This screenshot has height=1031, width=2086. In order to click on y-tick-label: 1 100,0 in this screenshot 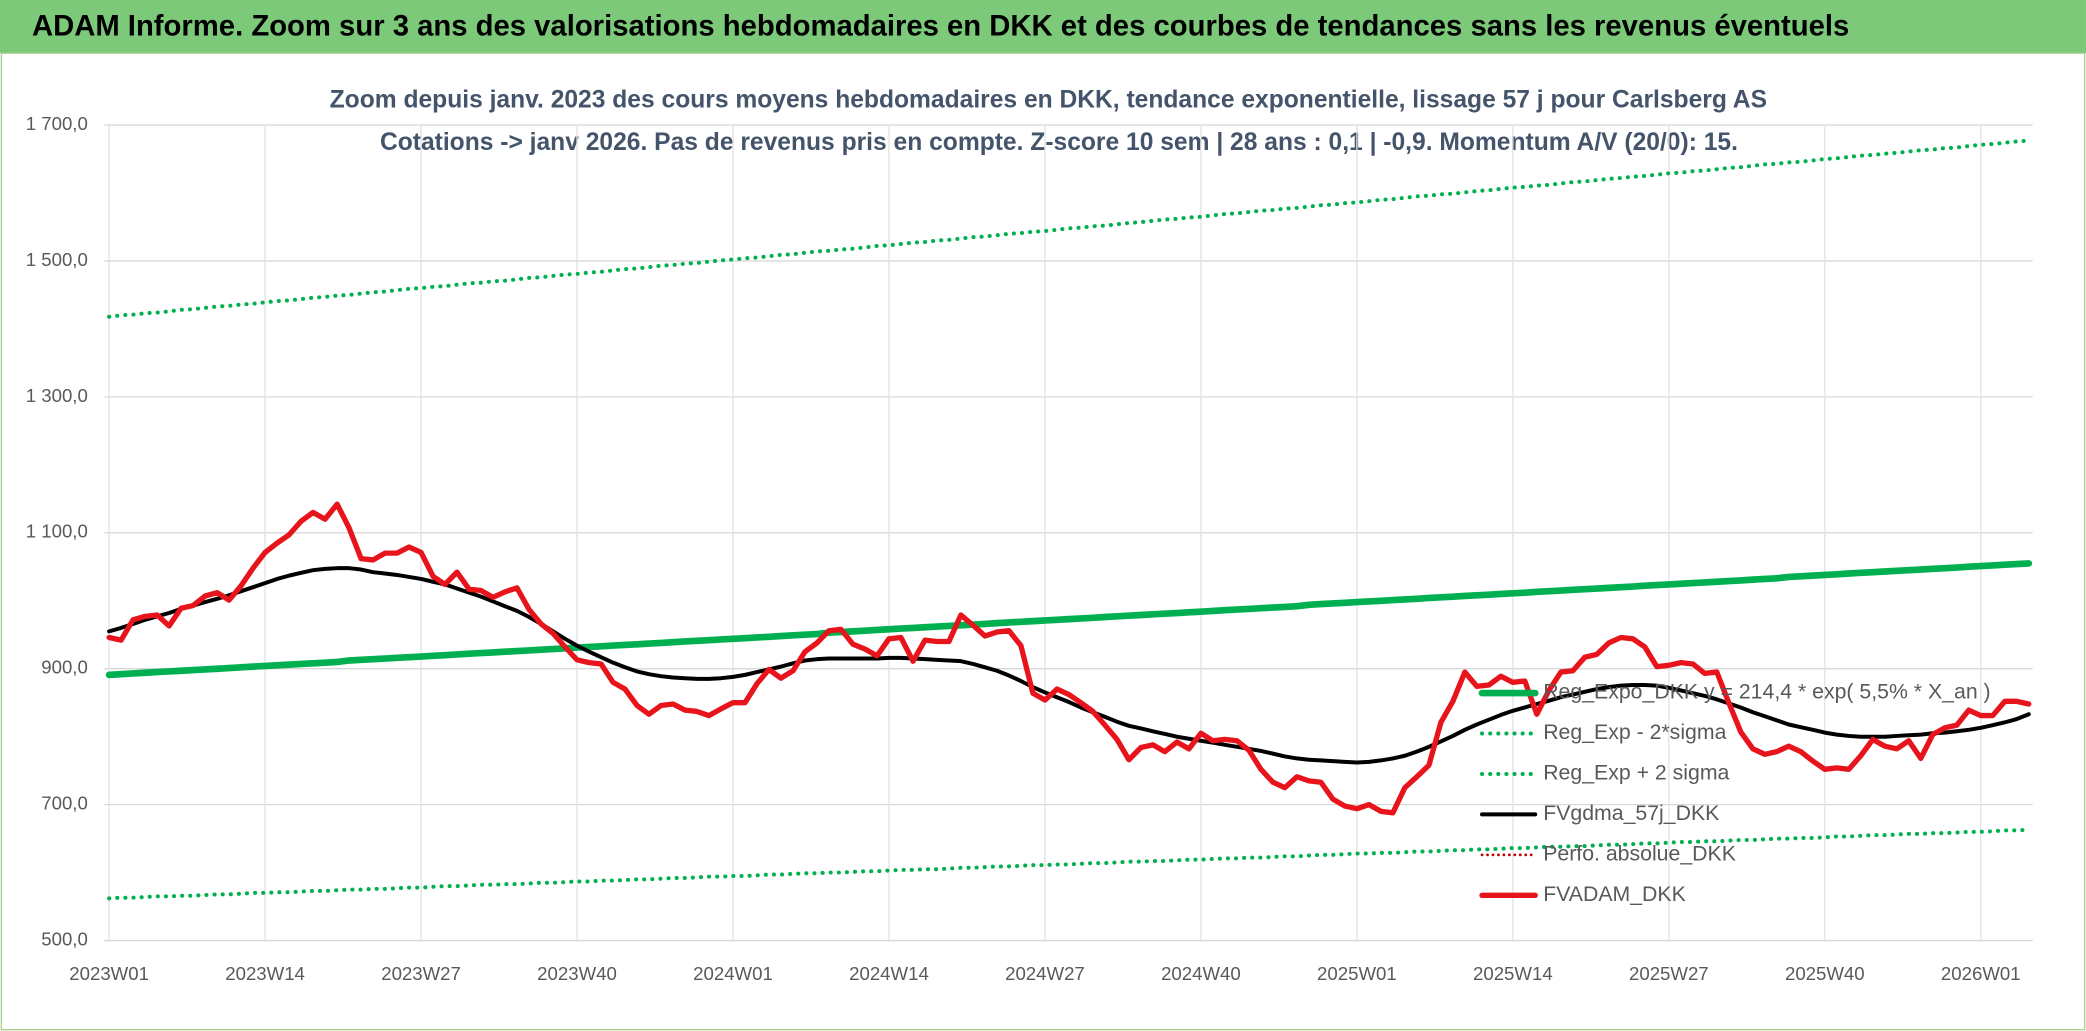, I will do `click(57, 531)`.